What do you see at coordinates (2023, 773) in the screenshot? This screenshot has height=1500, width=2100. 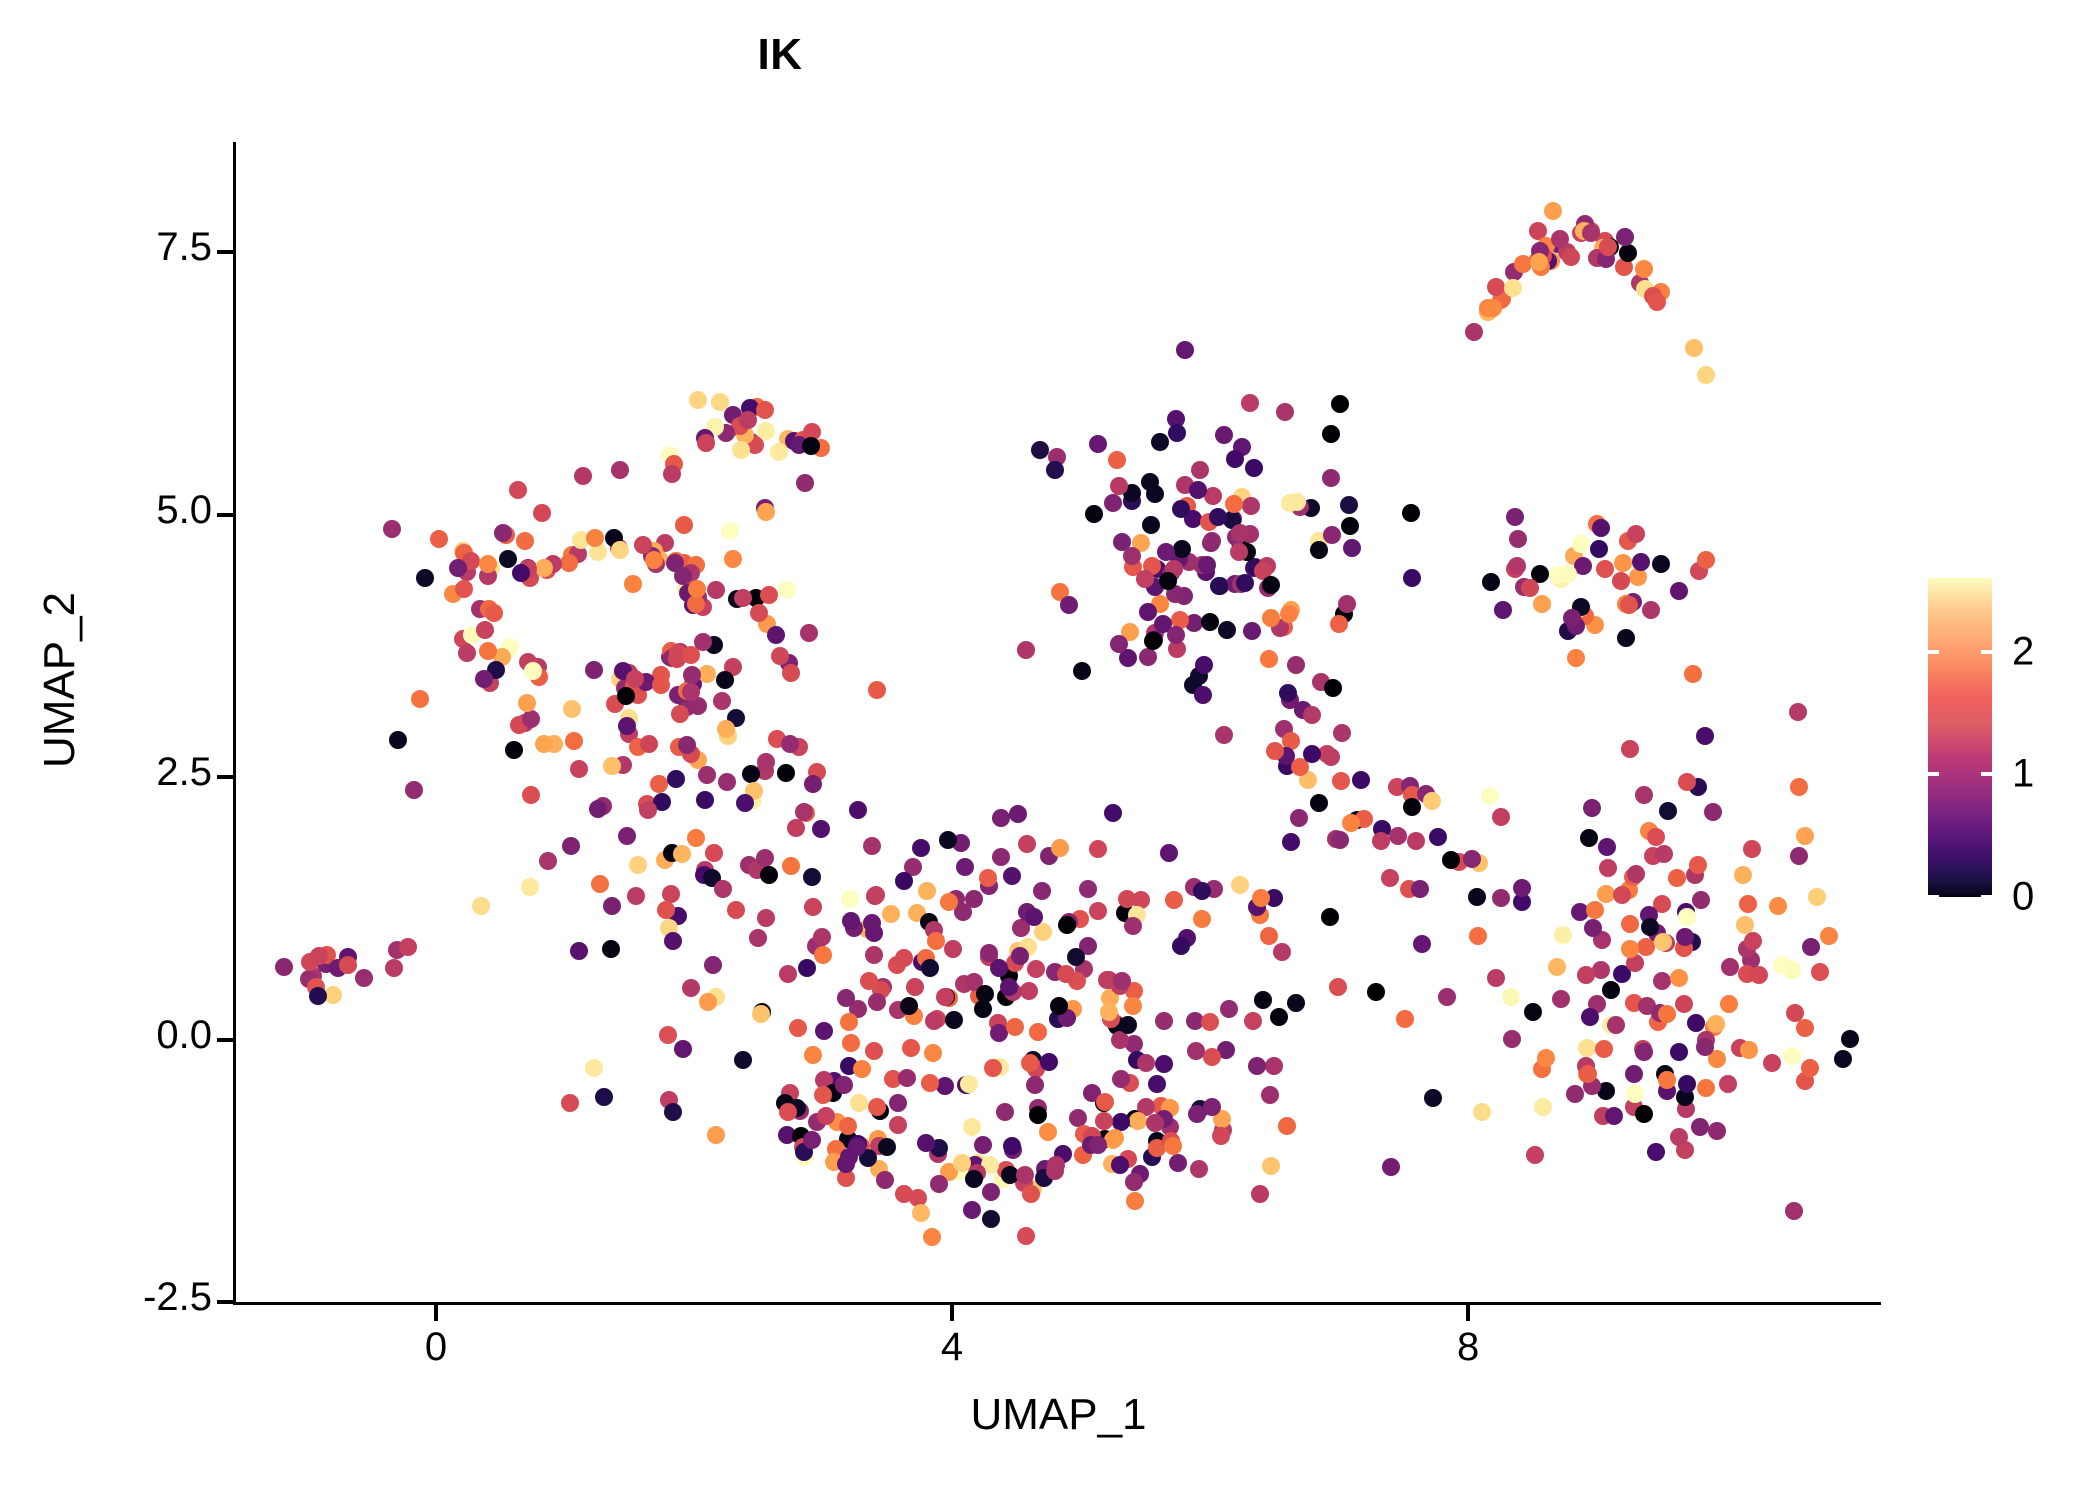 I see `colorbar-tick-label: 1` at bounding box center [2023, 773].